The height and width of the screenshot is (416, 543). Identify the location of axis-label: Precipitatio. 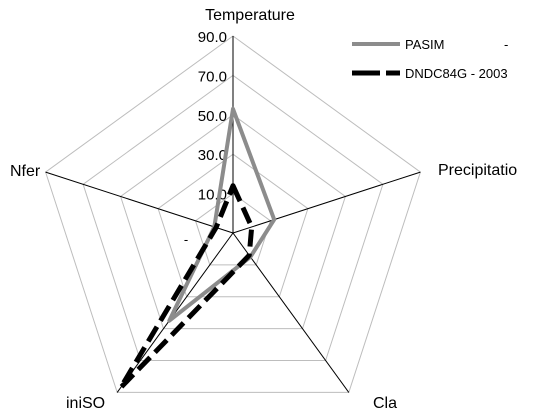
(477, 170).